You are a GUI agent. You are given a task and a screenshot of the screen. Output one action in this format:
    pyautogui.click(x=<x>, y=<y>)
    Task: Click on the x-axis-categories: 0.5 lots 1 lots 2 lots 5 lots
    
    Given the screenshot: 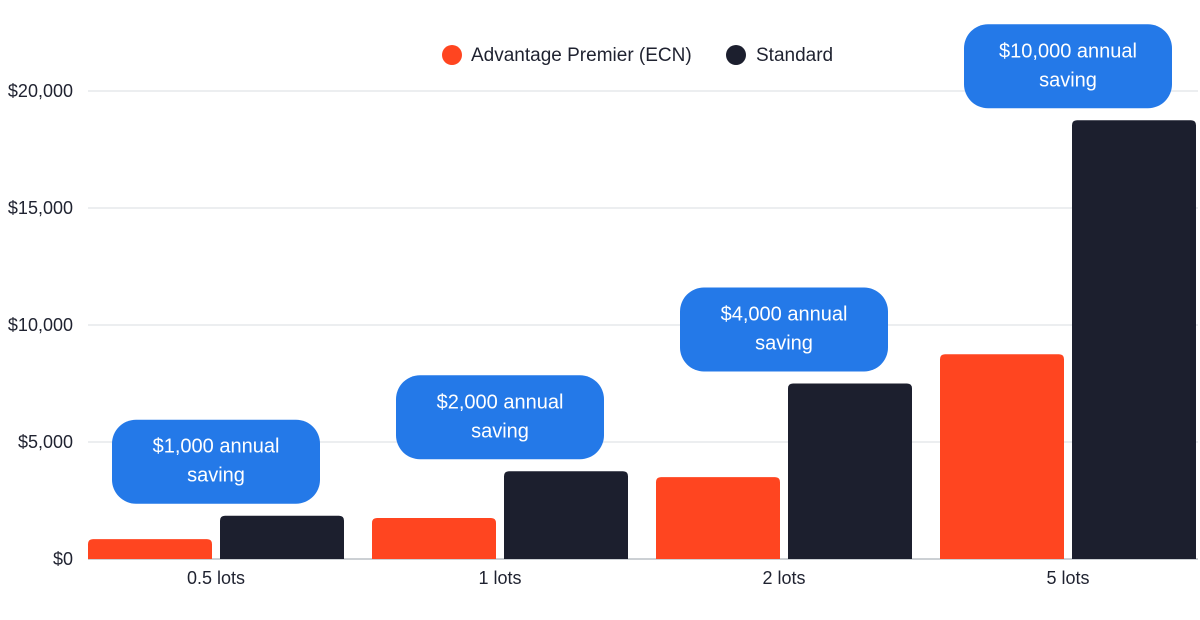 What is the action you would take?
    pyautogui.click(x=638, y=578)
    